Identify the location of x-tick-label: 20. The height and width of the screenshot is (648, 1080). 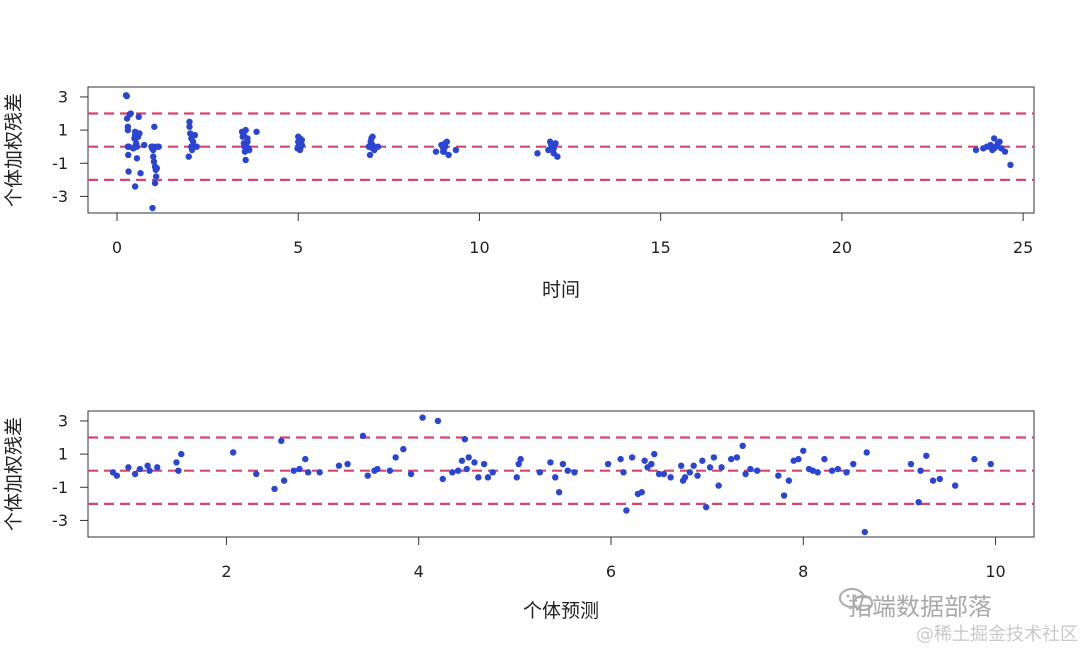
(842, 247).